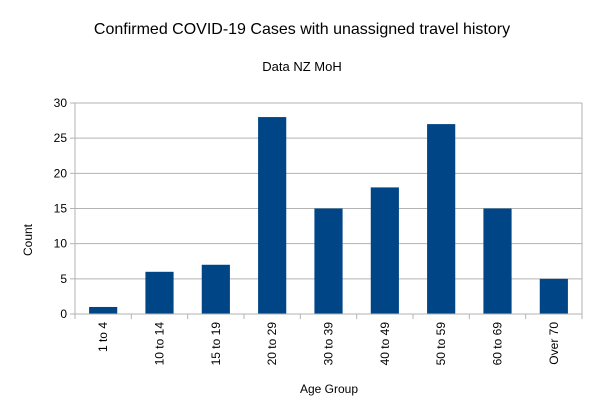  Describe the element at coordinates (61, 244) in the screenshot. I see `y-tick-label: 10` at that location.